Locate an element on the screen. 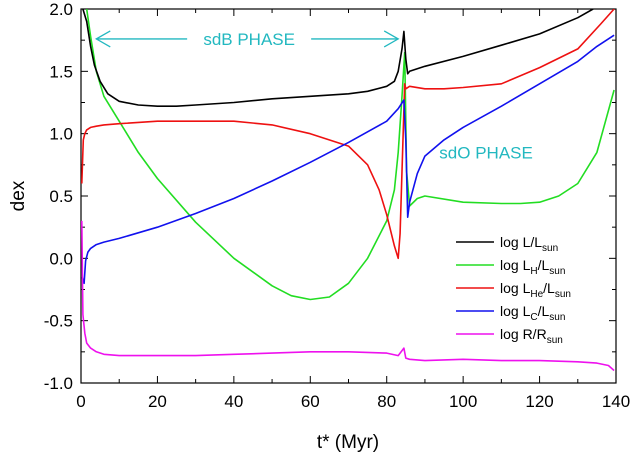 This screenshot has width=634, height=456. legend-label-3: log LC/Lsun is located at coordinates (532, 313).